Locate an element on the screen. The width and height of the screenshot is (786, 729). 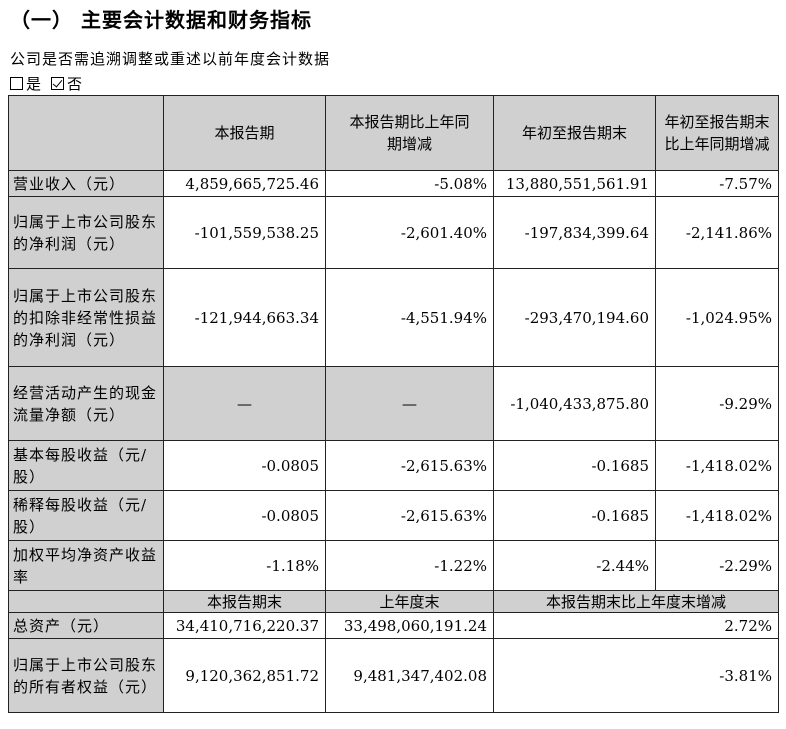
cell-value: 2.72% is located at coordinates (636, 625).